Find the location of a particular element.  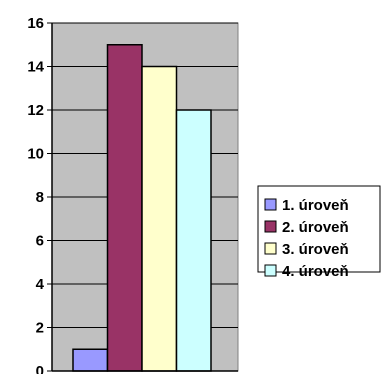

legend: 1. úroveň 2. úroveň 3. úroveň 4. úroveň is located at coordinates (319, 232).